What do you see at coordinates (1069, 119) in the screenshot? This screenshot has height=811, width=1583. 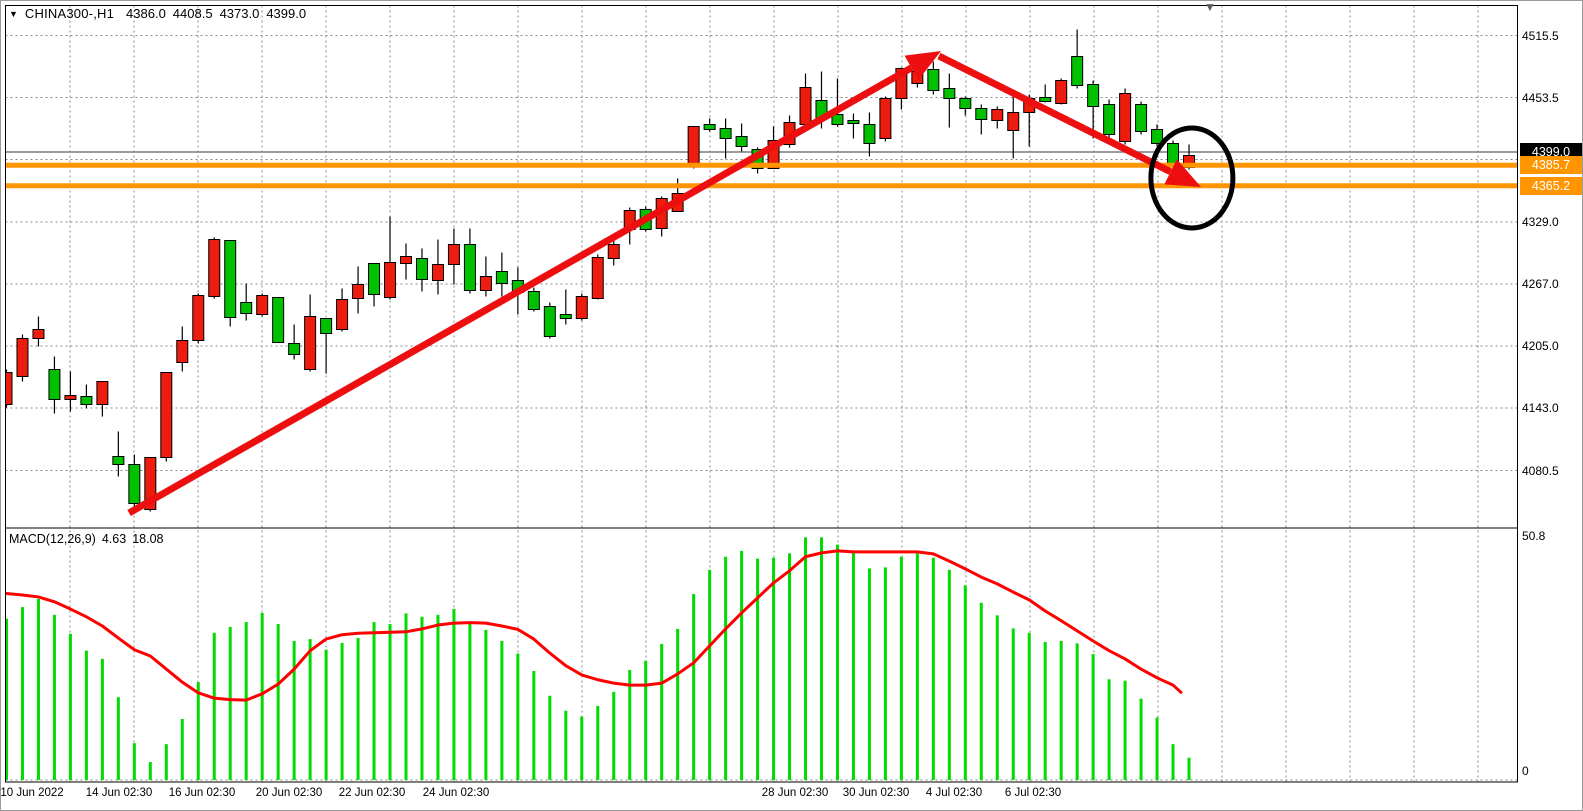 I see `downtrend-arrow` at bounding box center [1069, 119].